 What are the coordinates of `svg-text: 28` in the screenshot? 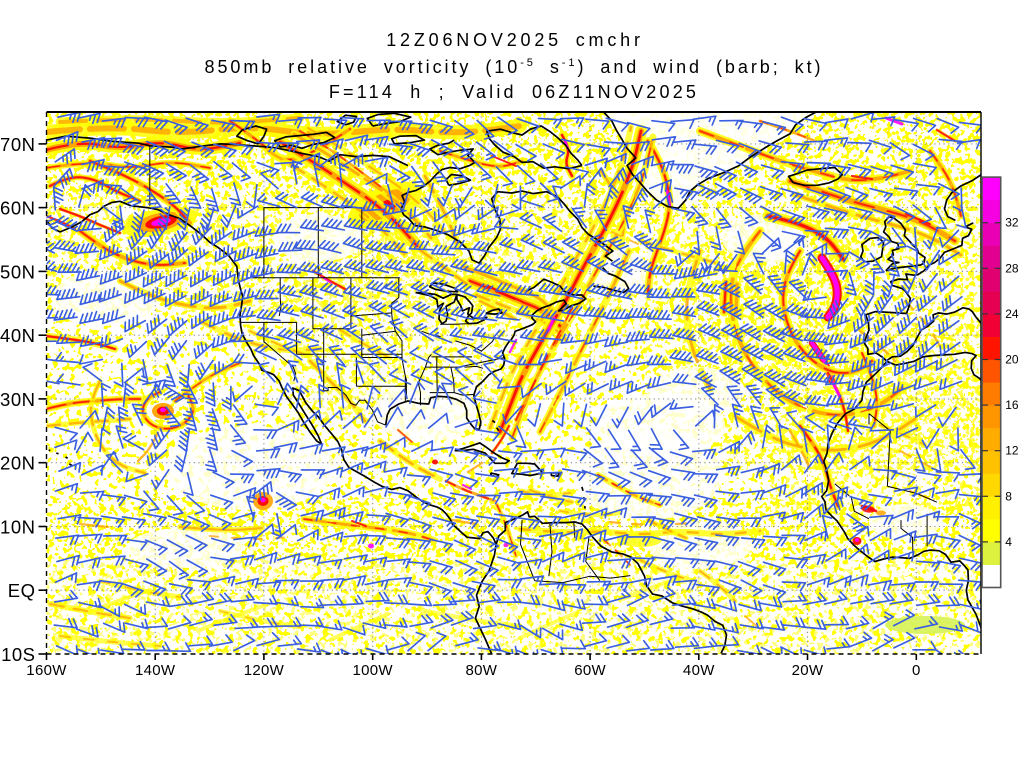 It's located at (1012, 268).